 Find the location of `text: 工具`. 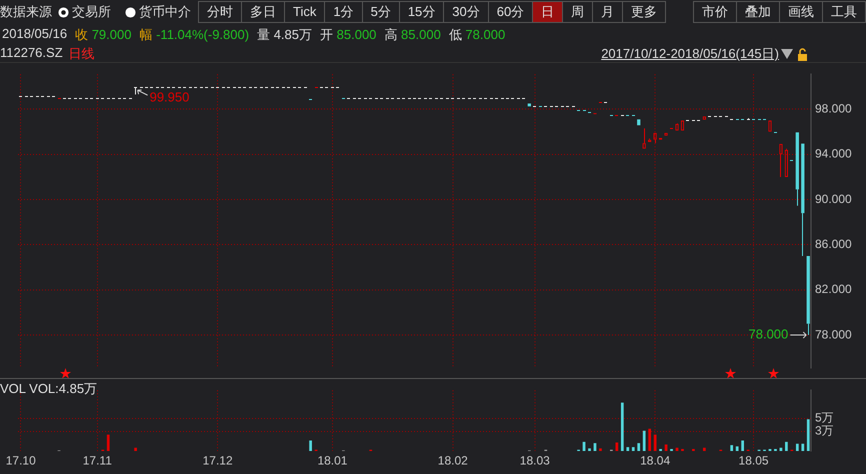

text: 工具 is located at coordinates (844, 12).